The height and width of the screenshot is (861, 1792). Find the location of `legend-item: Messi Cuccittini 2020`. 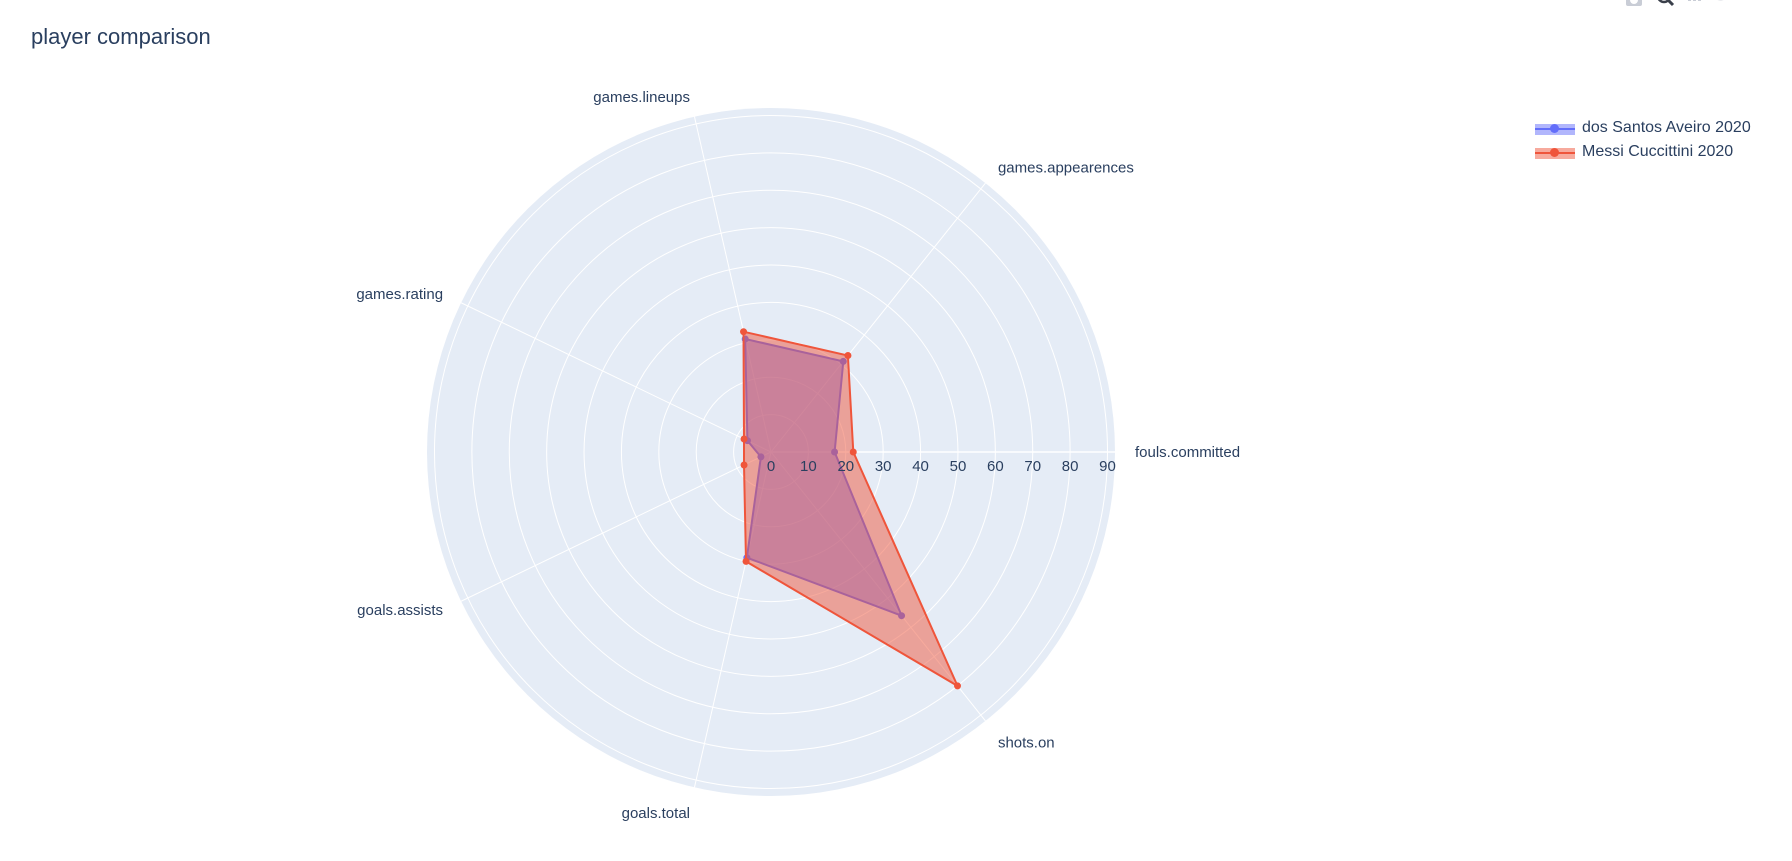

legend-item: Messi Cuccittini 2020 is located at coordinates (1643, 152).